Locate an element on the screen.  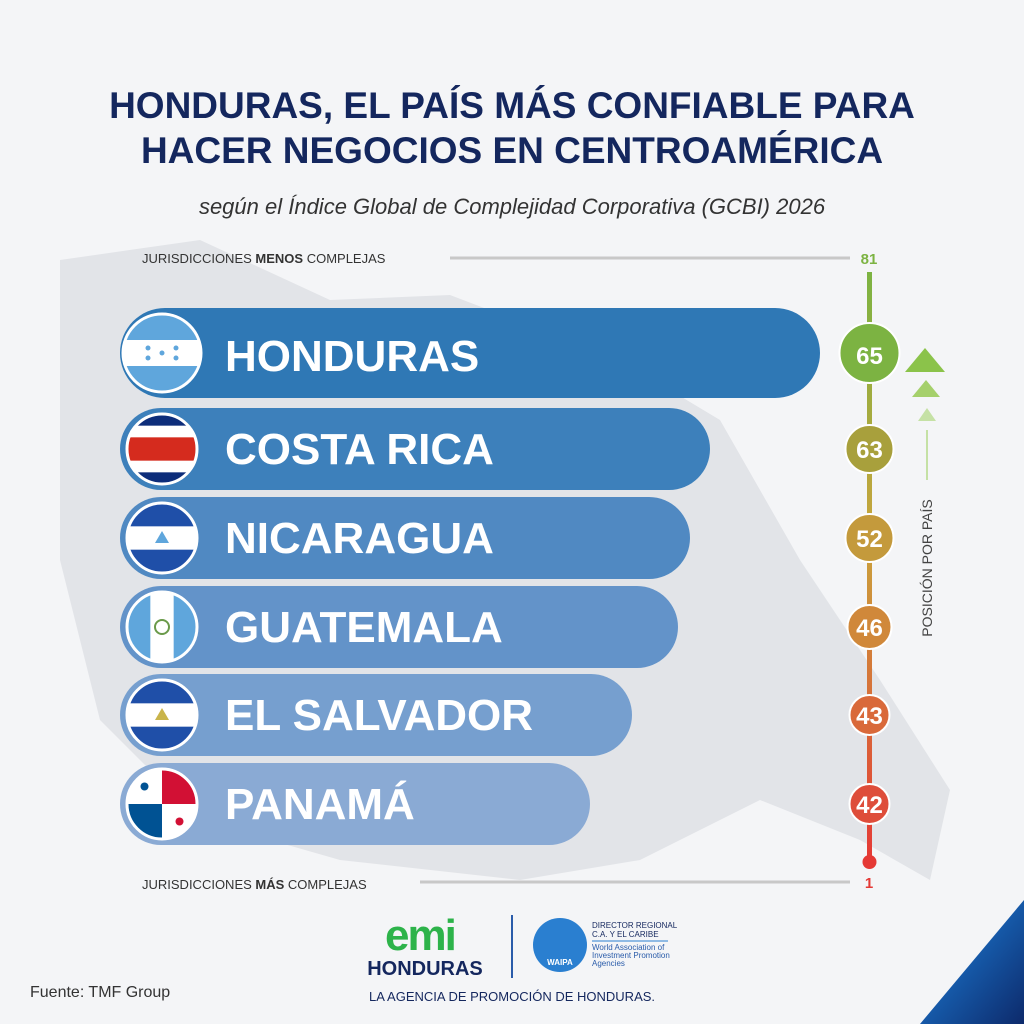
country-row: EL SALVADOR 43 is located at coordinates (505, 715).